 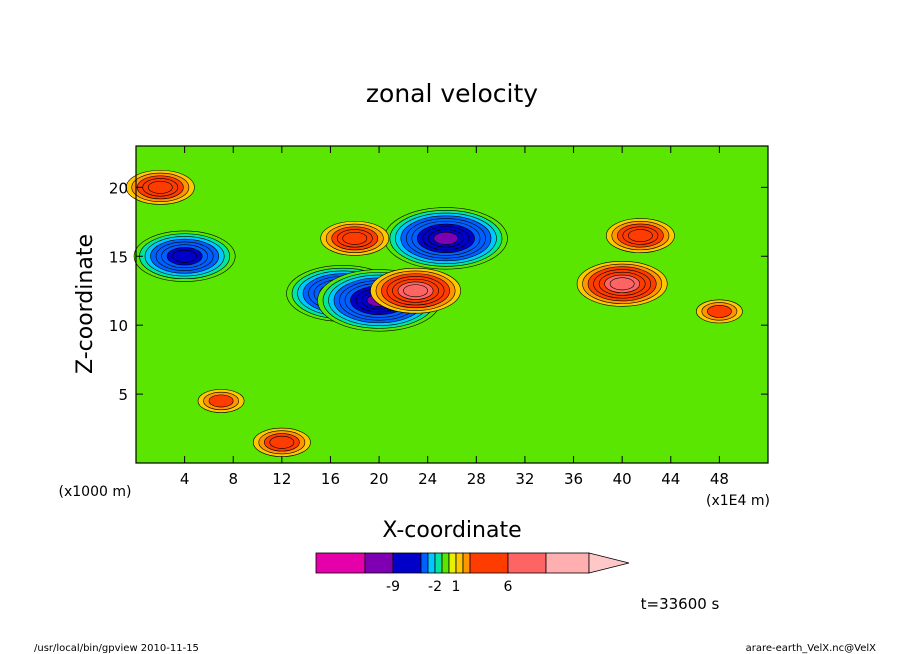 I want to click on x-tick-label-20: 20, so click(x=379, y=479).